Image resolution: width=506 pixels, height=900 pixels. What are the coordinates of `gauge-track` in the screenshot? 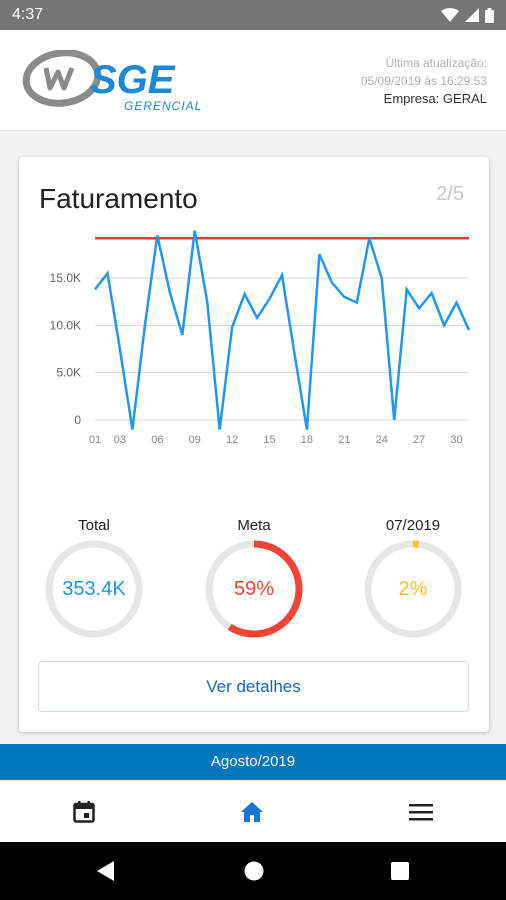 It's located at (94, 589).